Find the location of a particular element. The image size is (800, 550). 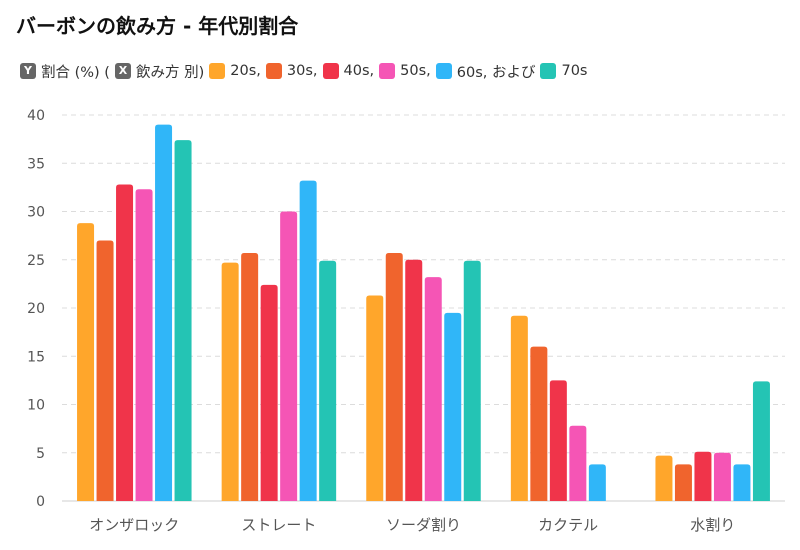

y-tick-label: 15 is located at coordinates (36, 357).